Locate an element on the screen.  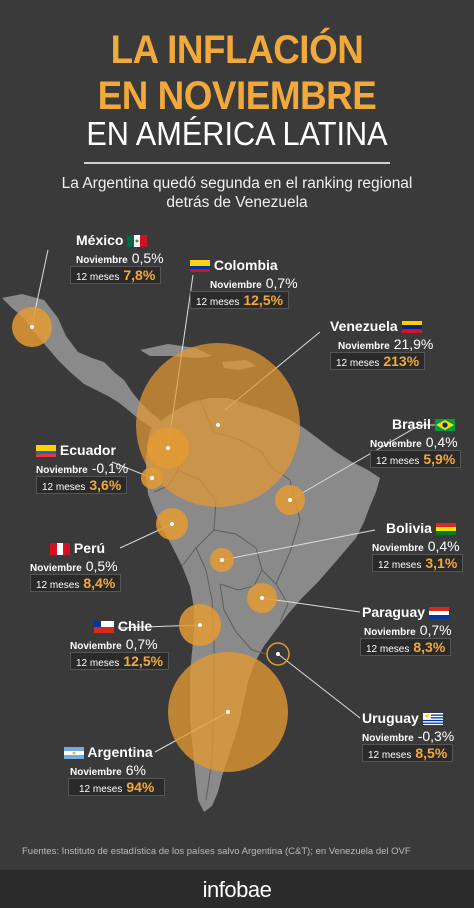
peru-flag-icon is located at coordinates (60, 549).